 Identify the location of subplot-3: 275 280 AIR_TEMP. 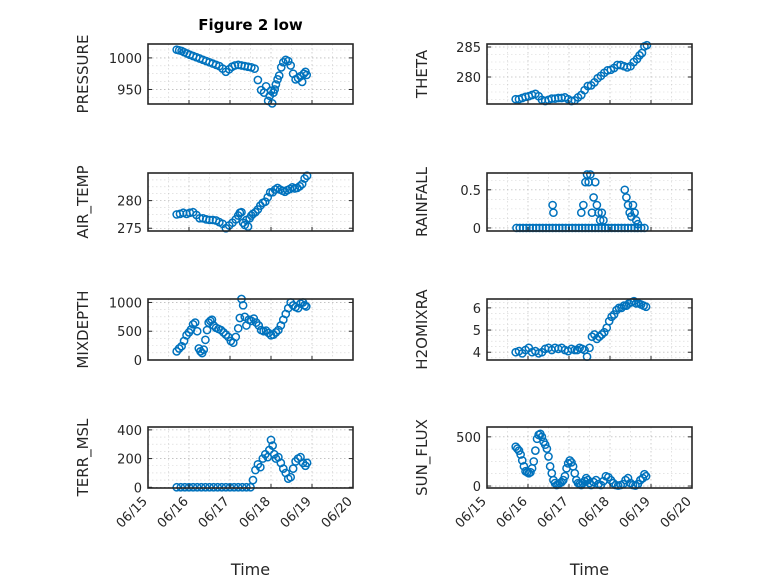
(214, 202).